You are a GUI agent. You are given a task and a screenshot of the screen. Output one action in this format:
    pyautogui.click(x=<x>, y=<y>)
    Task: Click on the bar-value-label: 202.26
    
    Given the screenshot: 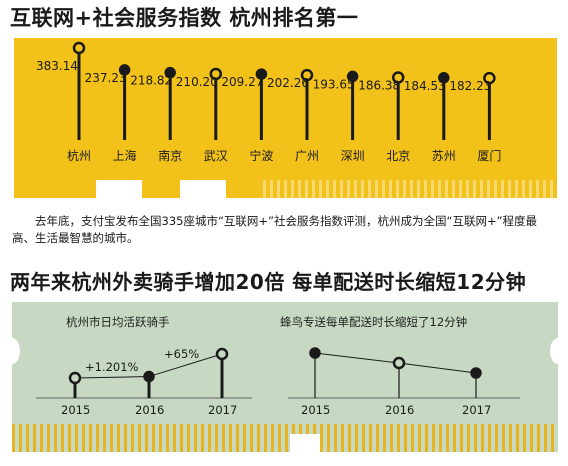 What is the action you would take?
    pyautogui.click(x=288, y=83)
    